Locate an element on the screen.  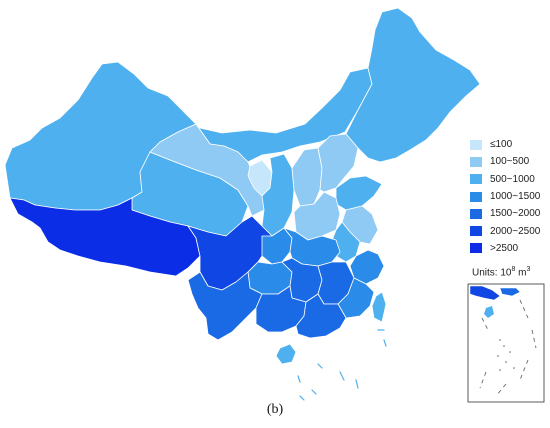
south-china-sea-inset is located at coordinates (506, 343).